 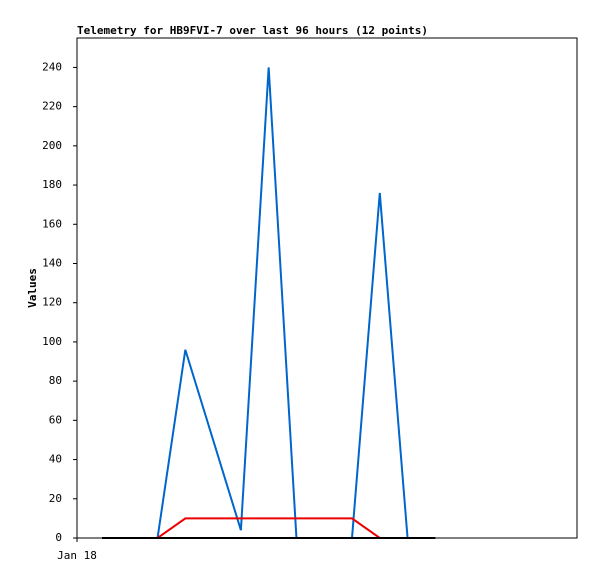 I want to click on y-tick-label: 20, so click(x=55, y=498).